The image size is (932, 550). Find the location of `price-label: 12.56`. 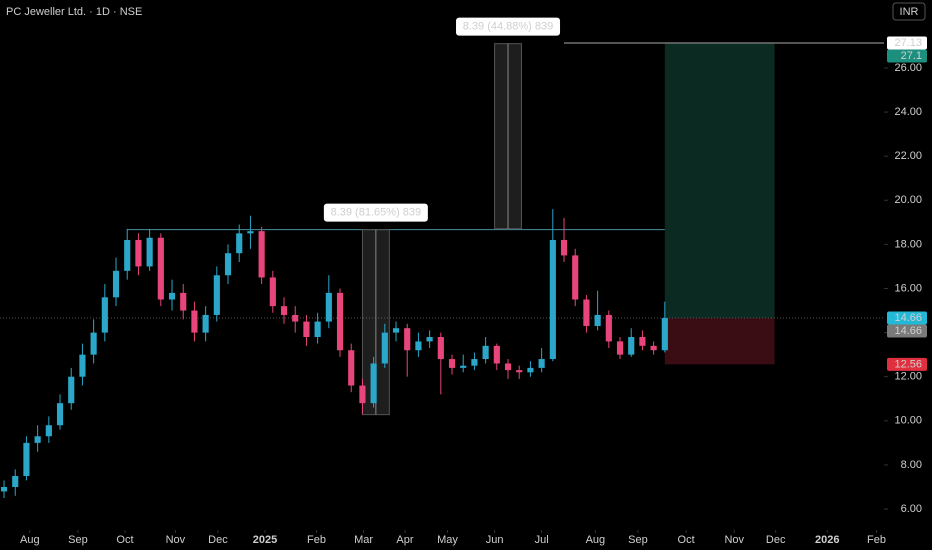

price-label: 12.56 is located at coordinates (908, 364).